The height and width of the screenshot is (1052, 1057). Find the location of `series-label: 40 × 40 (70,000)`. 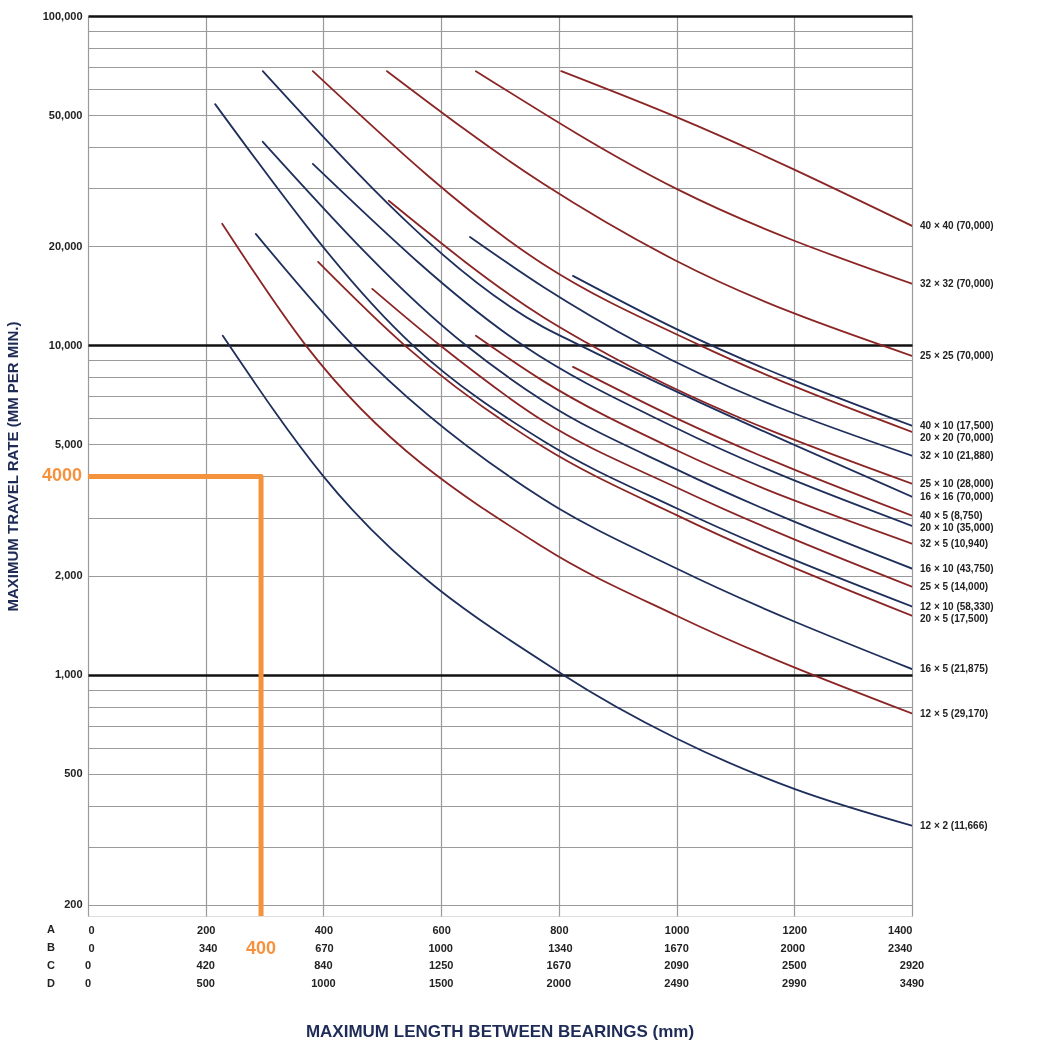

series-label: 40 × 40 (70,000) is located at coordinates (957, 225).